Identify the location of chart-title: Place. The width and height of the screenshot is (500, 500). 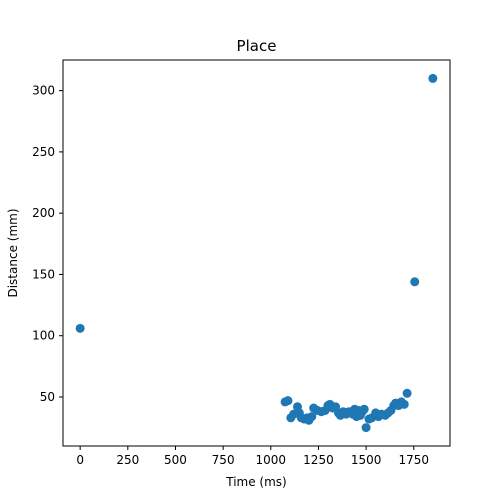
(257, 46).